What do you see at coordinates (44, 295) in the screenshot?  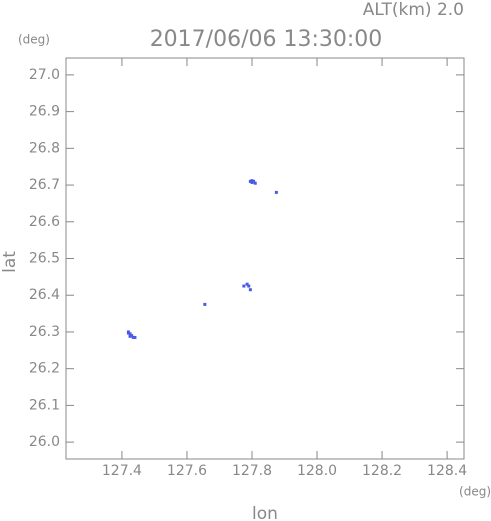 I see `y-tick-label: 26.4` at bounding box center [44, 295].